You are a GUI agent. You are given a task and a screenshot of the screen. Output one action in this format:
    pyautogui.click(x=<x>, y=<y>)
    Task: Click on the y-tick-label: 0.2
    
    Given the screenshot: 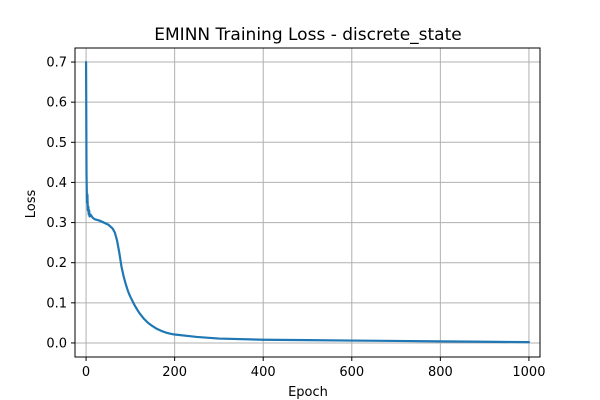 What is the action you would take?
    pyautogui.click(x=56, y=263)
    